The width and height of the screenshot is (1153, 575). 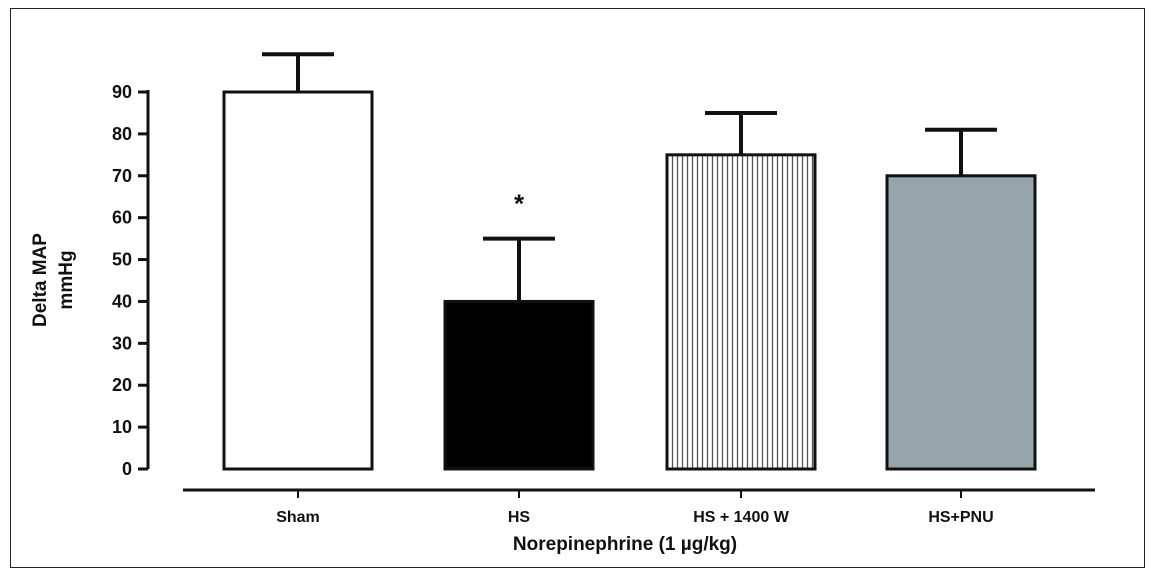 What do you see at coordinates (298, 517) in the screenshot?
I see `x-tick-label-0: Sham` at bounding box center [298, 517].